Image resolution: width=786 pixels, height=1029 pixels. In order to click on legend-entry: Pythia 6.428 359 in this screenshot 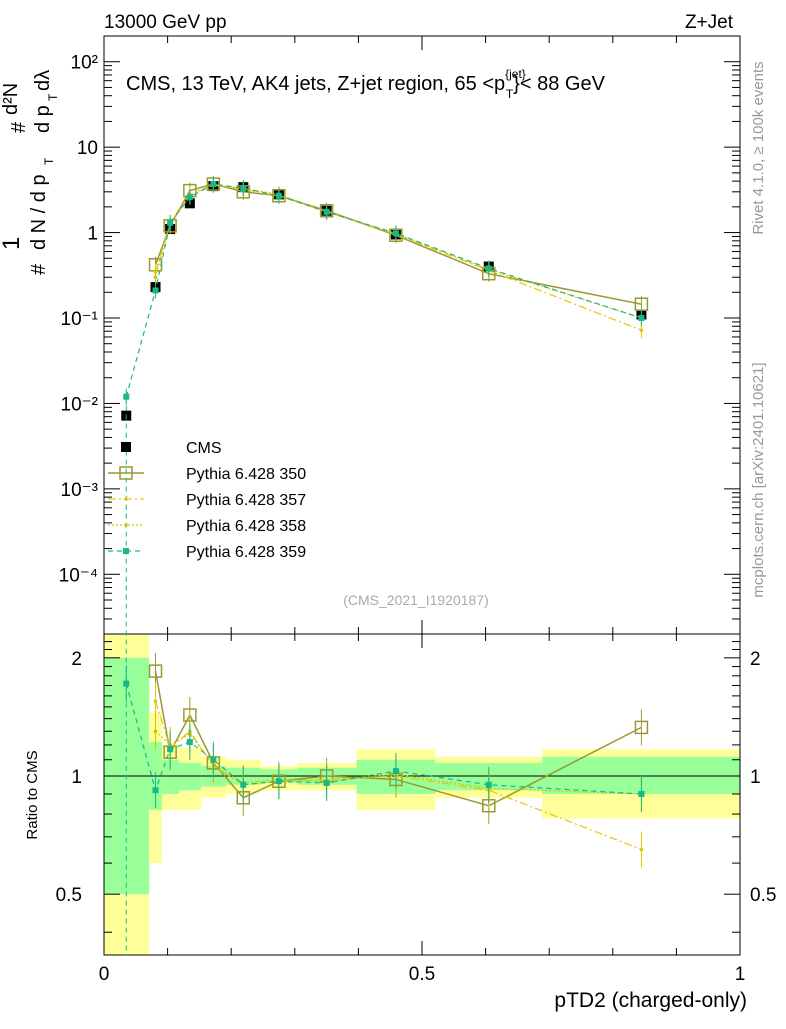, I will do `click(207, 552)`.